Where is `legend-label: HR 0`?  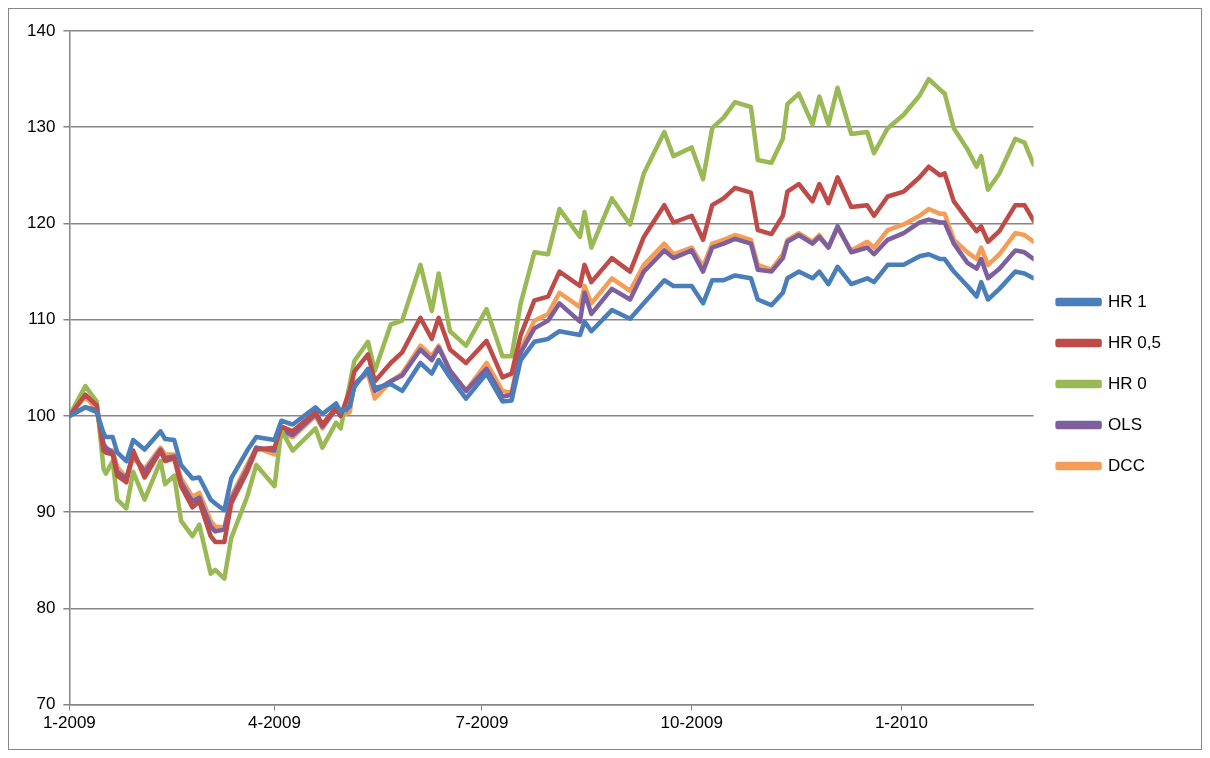
legend-label: HR 0 is located at coordinates (1127, 383).